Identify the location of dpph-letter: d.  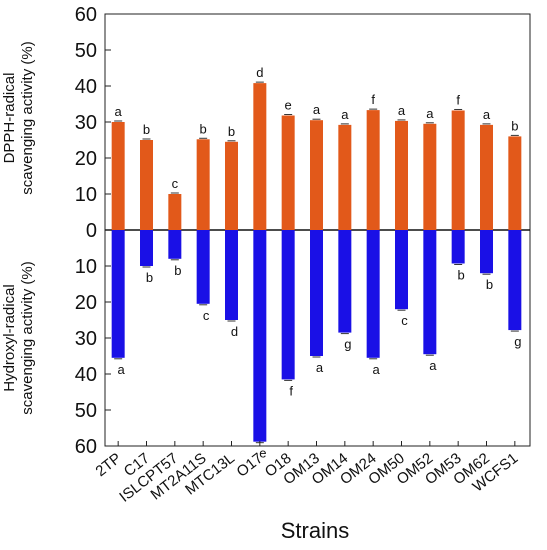
(259, 72).